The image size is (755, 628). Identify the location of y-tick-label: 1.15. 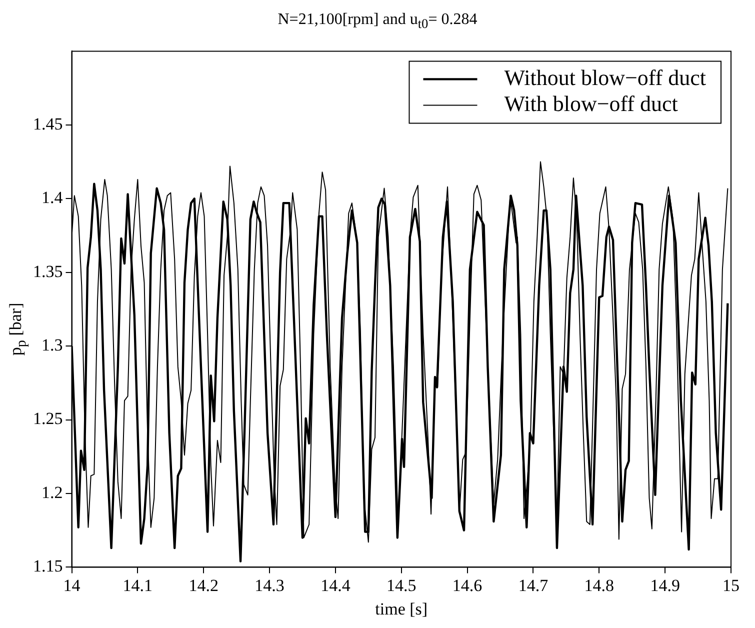
(48, 566).